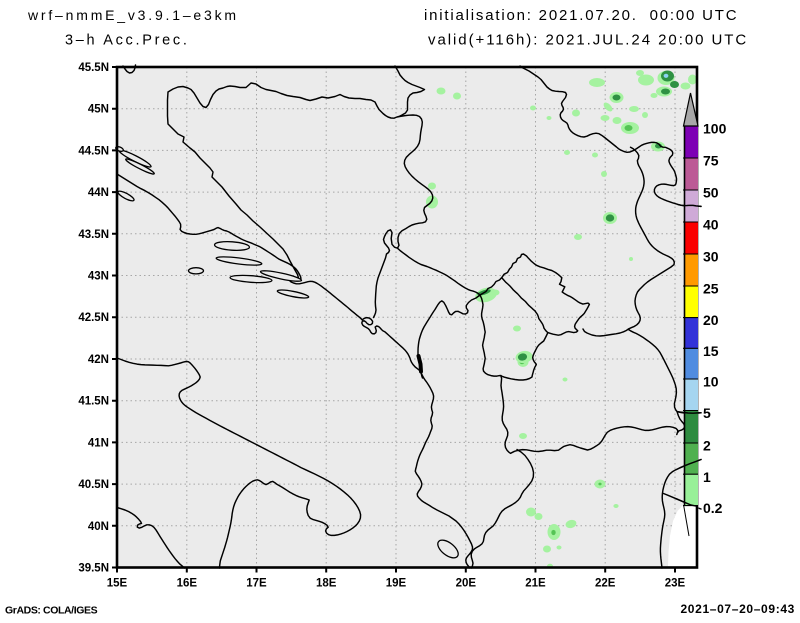 The height and width of the screenshot is (623, 800). Describe the element at coordinates (93, 68) in the screenshot. I see `svg-text: 45.5N` at that location.